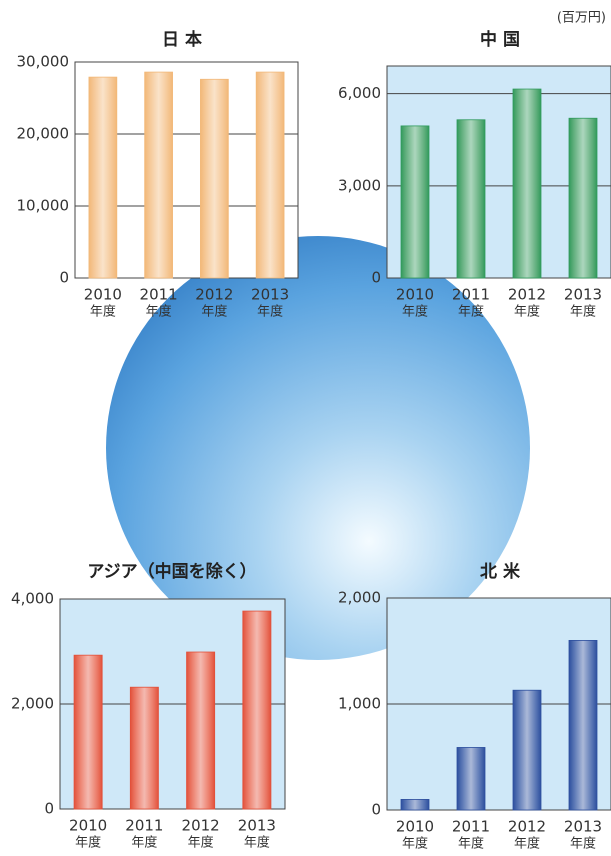 This screenshot has height=856, width=611. What do you see at coordinates (182, 39) in the screenshot?
I see `chart-title: 日 本` at bounding box center [182, 39].